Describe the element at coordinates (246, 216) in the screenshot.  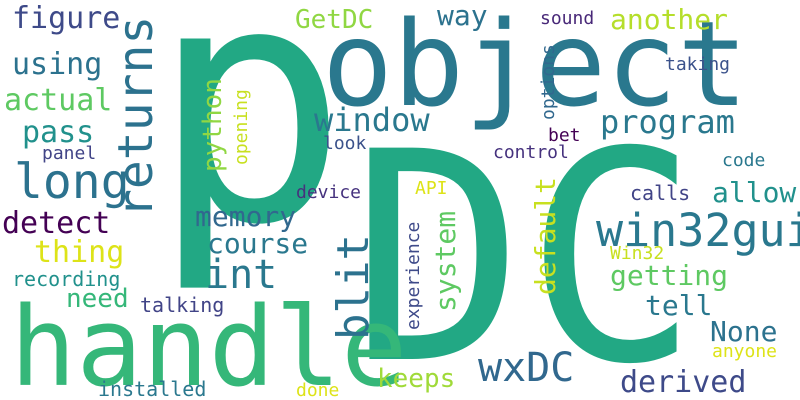
I see `word-memory: memory` at that location.